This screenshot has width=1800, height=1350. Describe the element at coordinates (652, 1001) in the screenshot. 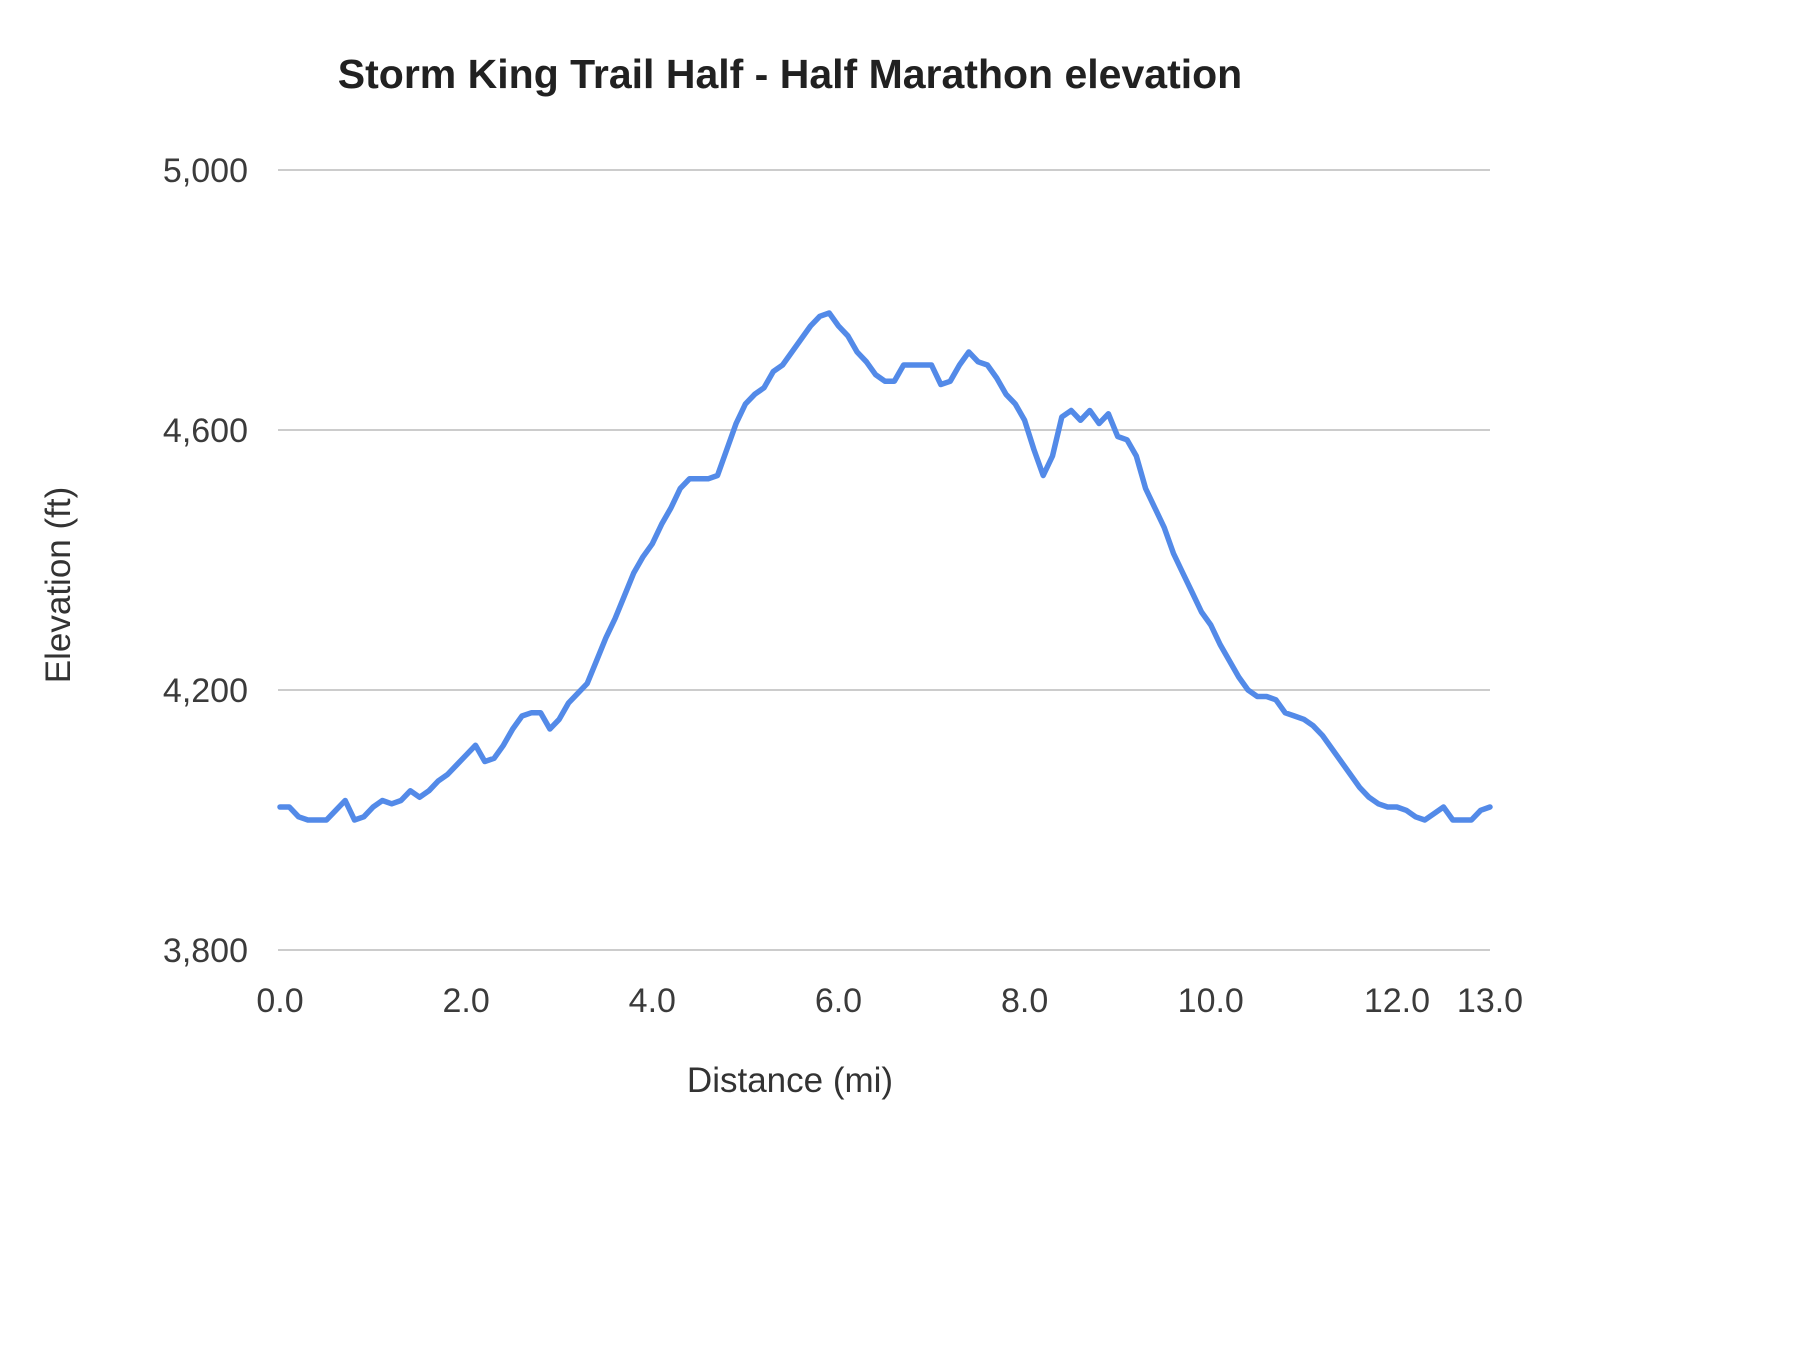

I see `x-tick-label-4.0: 4.0` at that location.